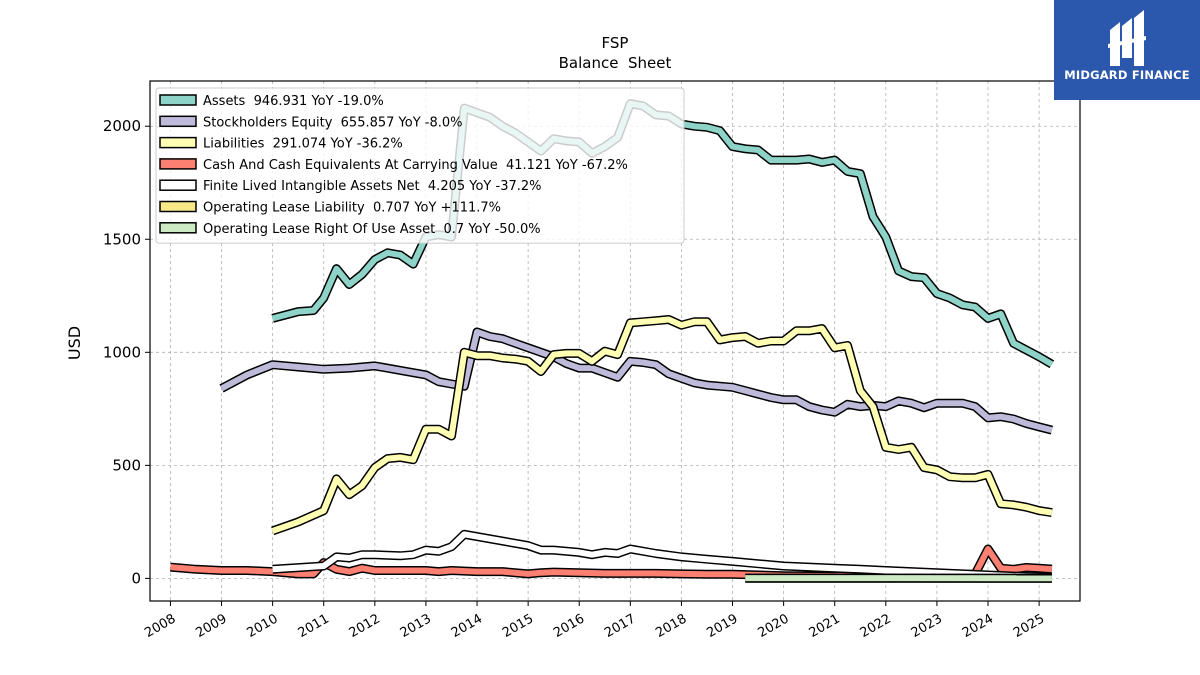 This screenshot has width=1200, height=675. Describe the element at coordinates (136, 578) in the screenshot. I see `y-tick-label: 0` at that location.